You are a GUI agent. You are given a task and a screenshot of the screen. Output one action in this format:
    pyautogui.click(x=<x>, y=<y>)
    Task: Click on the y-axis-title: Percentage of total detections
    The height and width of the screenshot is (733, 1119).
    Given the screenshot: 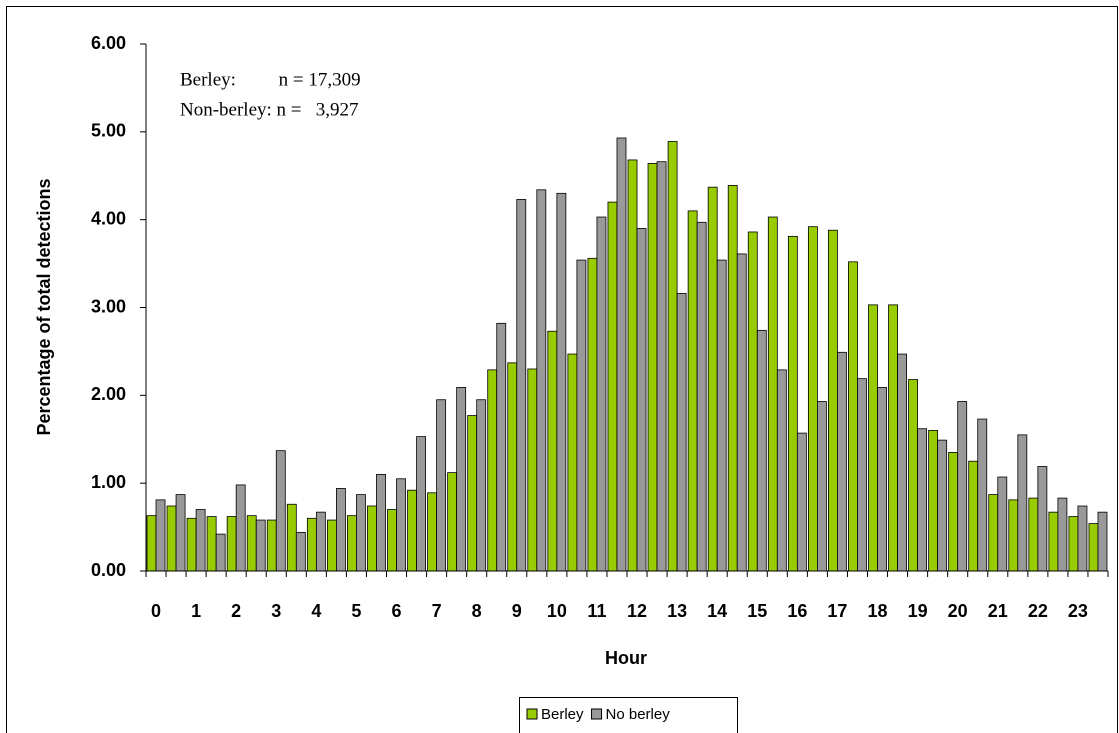 What is the action you would take?
    pyautogui.click(x=44, y=306)
    